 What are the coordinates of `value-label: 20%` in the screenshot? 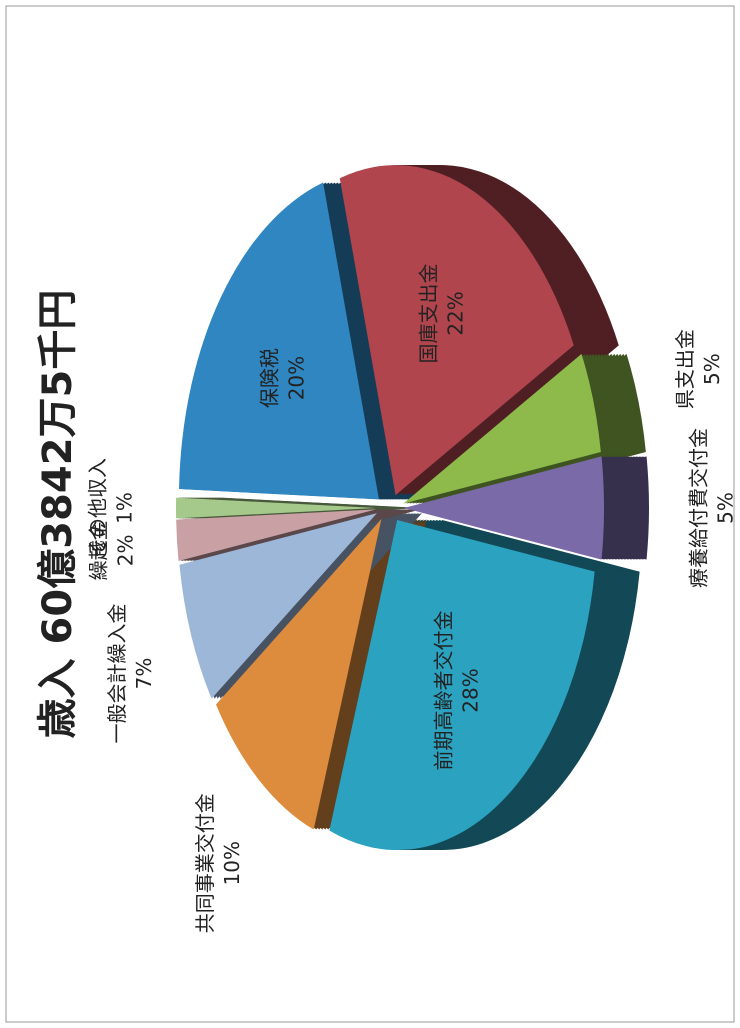 It's located at (297, 378).